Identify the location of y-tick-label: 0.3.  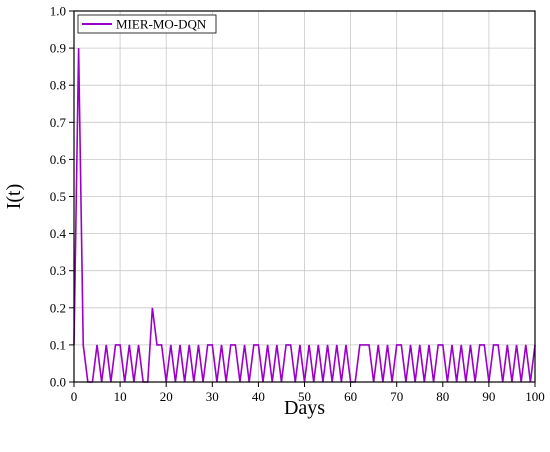
(58, 270).